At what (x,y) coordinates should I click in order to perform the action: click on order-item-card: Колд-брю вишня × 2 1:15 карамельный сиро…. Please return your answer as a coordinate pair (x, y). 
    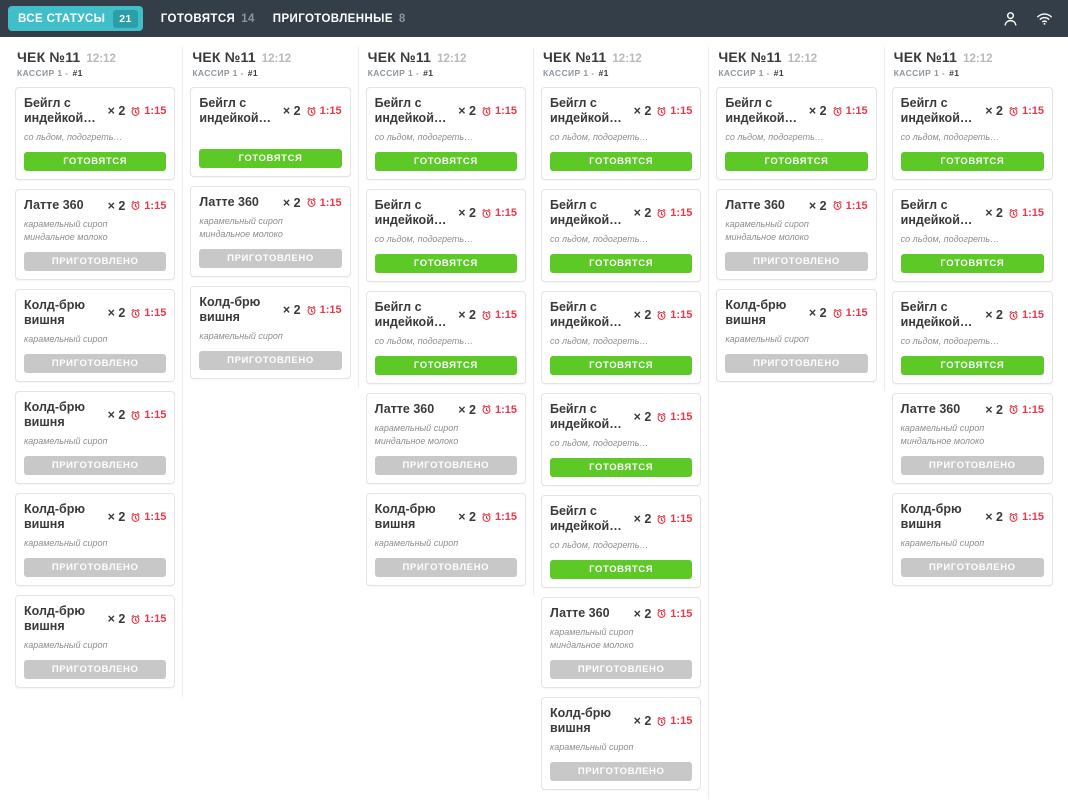
    Looking at the image, I should click on (621, 744).